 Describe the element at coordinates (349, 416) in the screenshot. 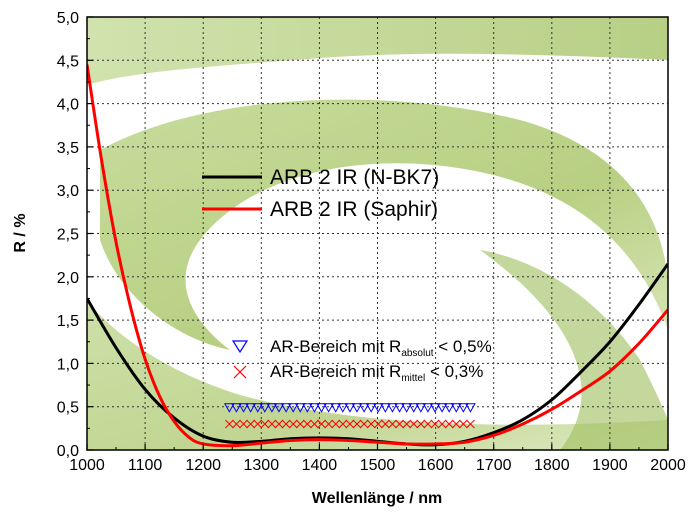

I see `marker-rows` at that location.